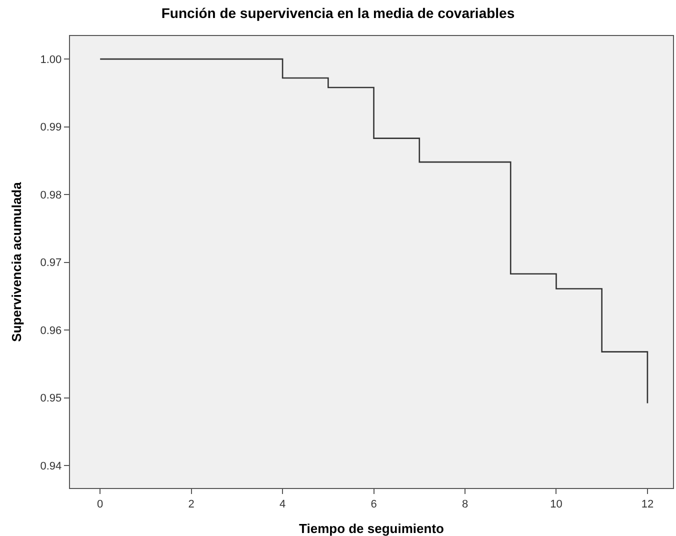  I want to click on y-tick-label: 1.00, so click(51, 60).